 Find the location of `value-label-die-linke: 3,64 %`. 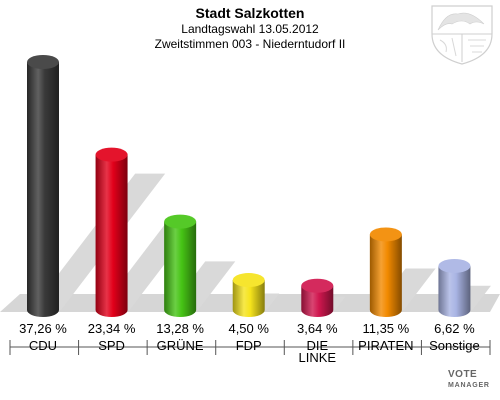

value-label-die-linke: 3,64 % is located at coordinates (317, 328).